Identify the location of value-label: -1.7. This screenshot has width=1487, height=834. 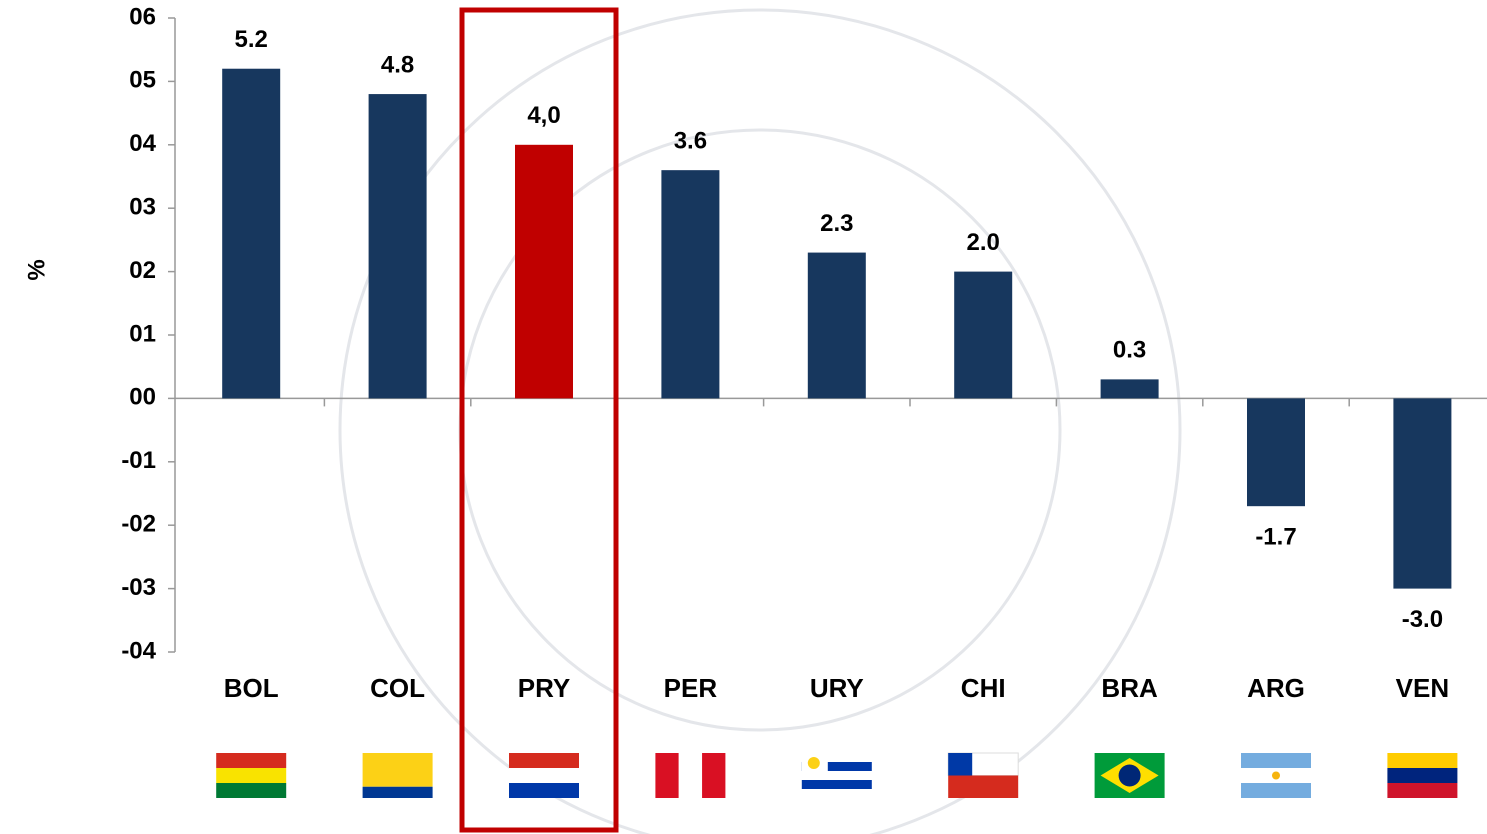
(1275, 537).